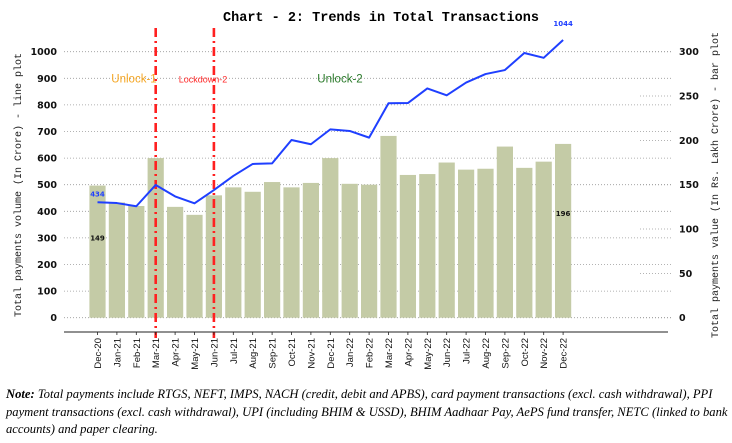 This screenshot has height=443, width=732. I want to click on x-tick-label: Oct-21, so click(292, 352).